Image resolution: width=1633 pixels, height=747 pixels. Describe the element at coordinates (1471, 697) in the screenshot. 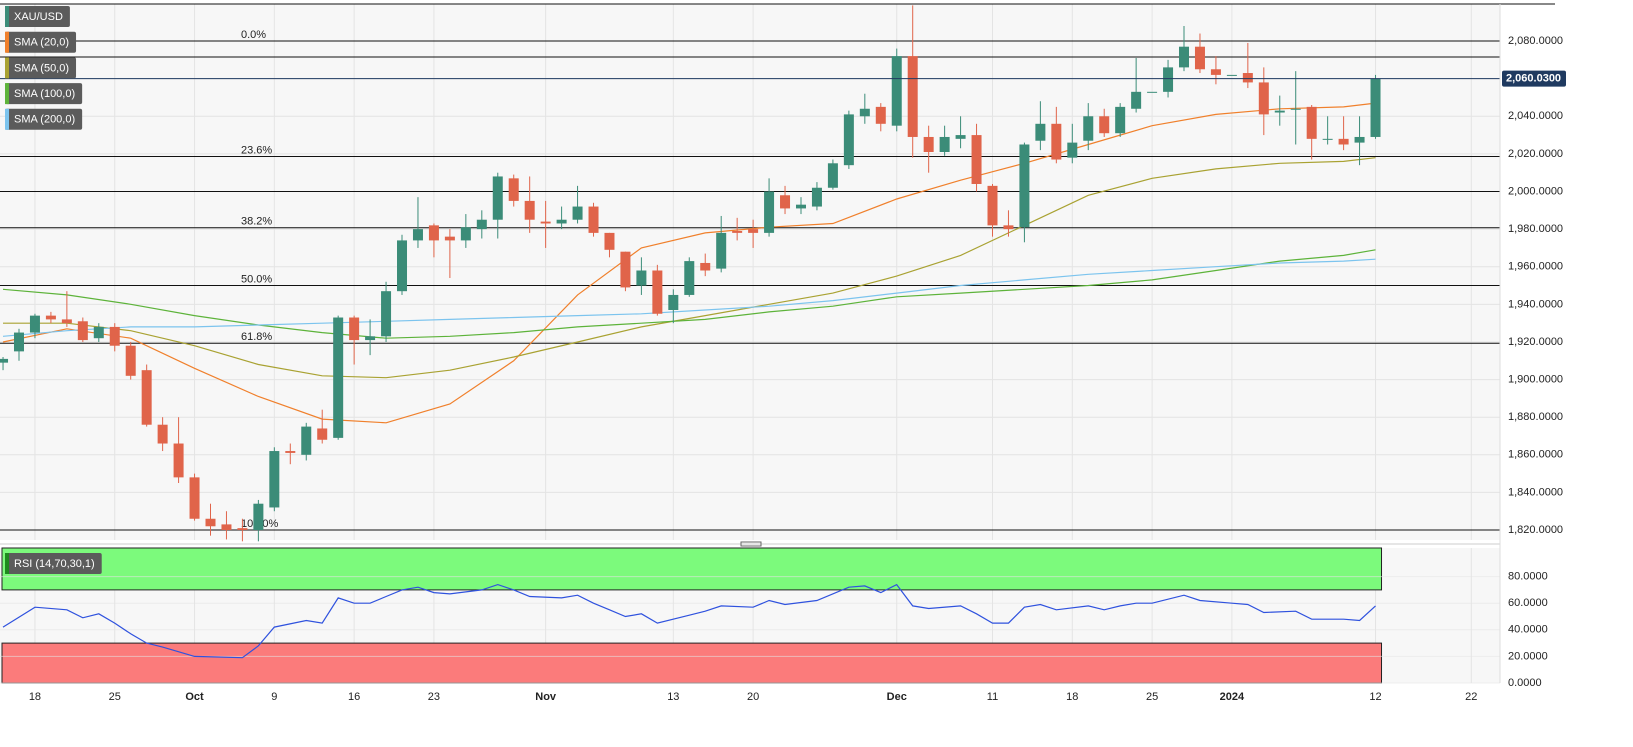

I see `x-tick-label: 22` at that location.